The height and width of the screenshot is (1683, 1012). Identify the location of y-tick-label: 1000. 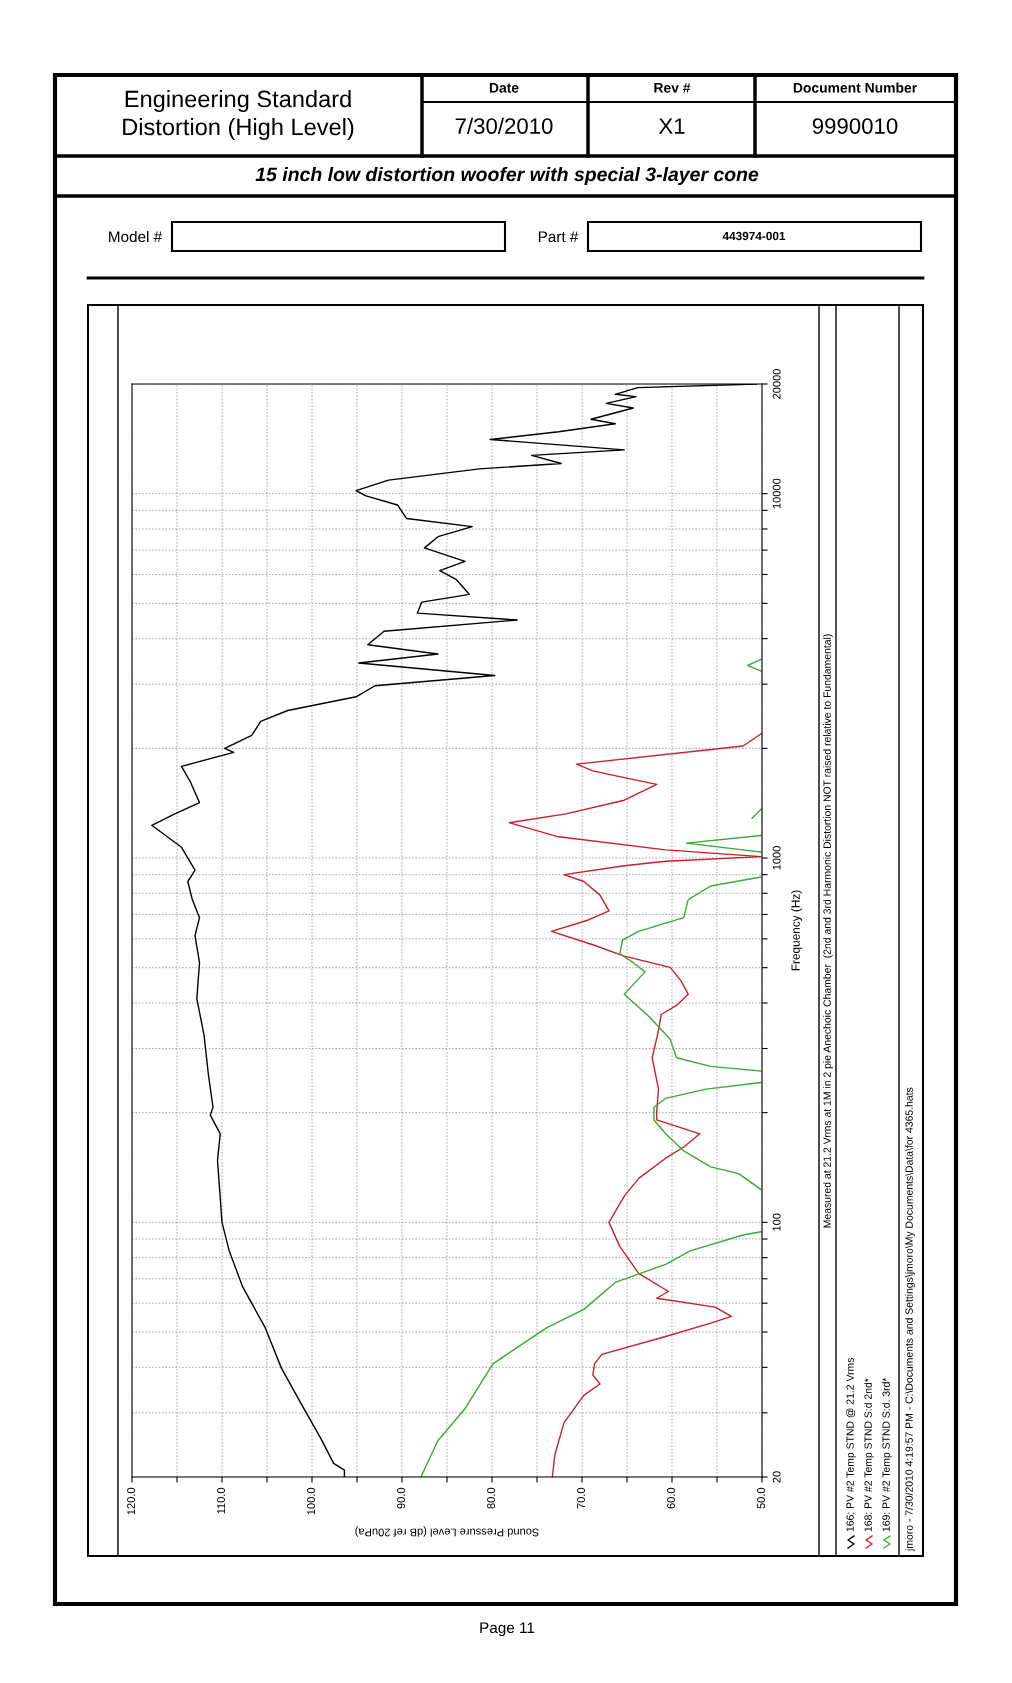
(776, 858).